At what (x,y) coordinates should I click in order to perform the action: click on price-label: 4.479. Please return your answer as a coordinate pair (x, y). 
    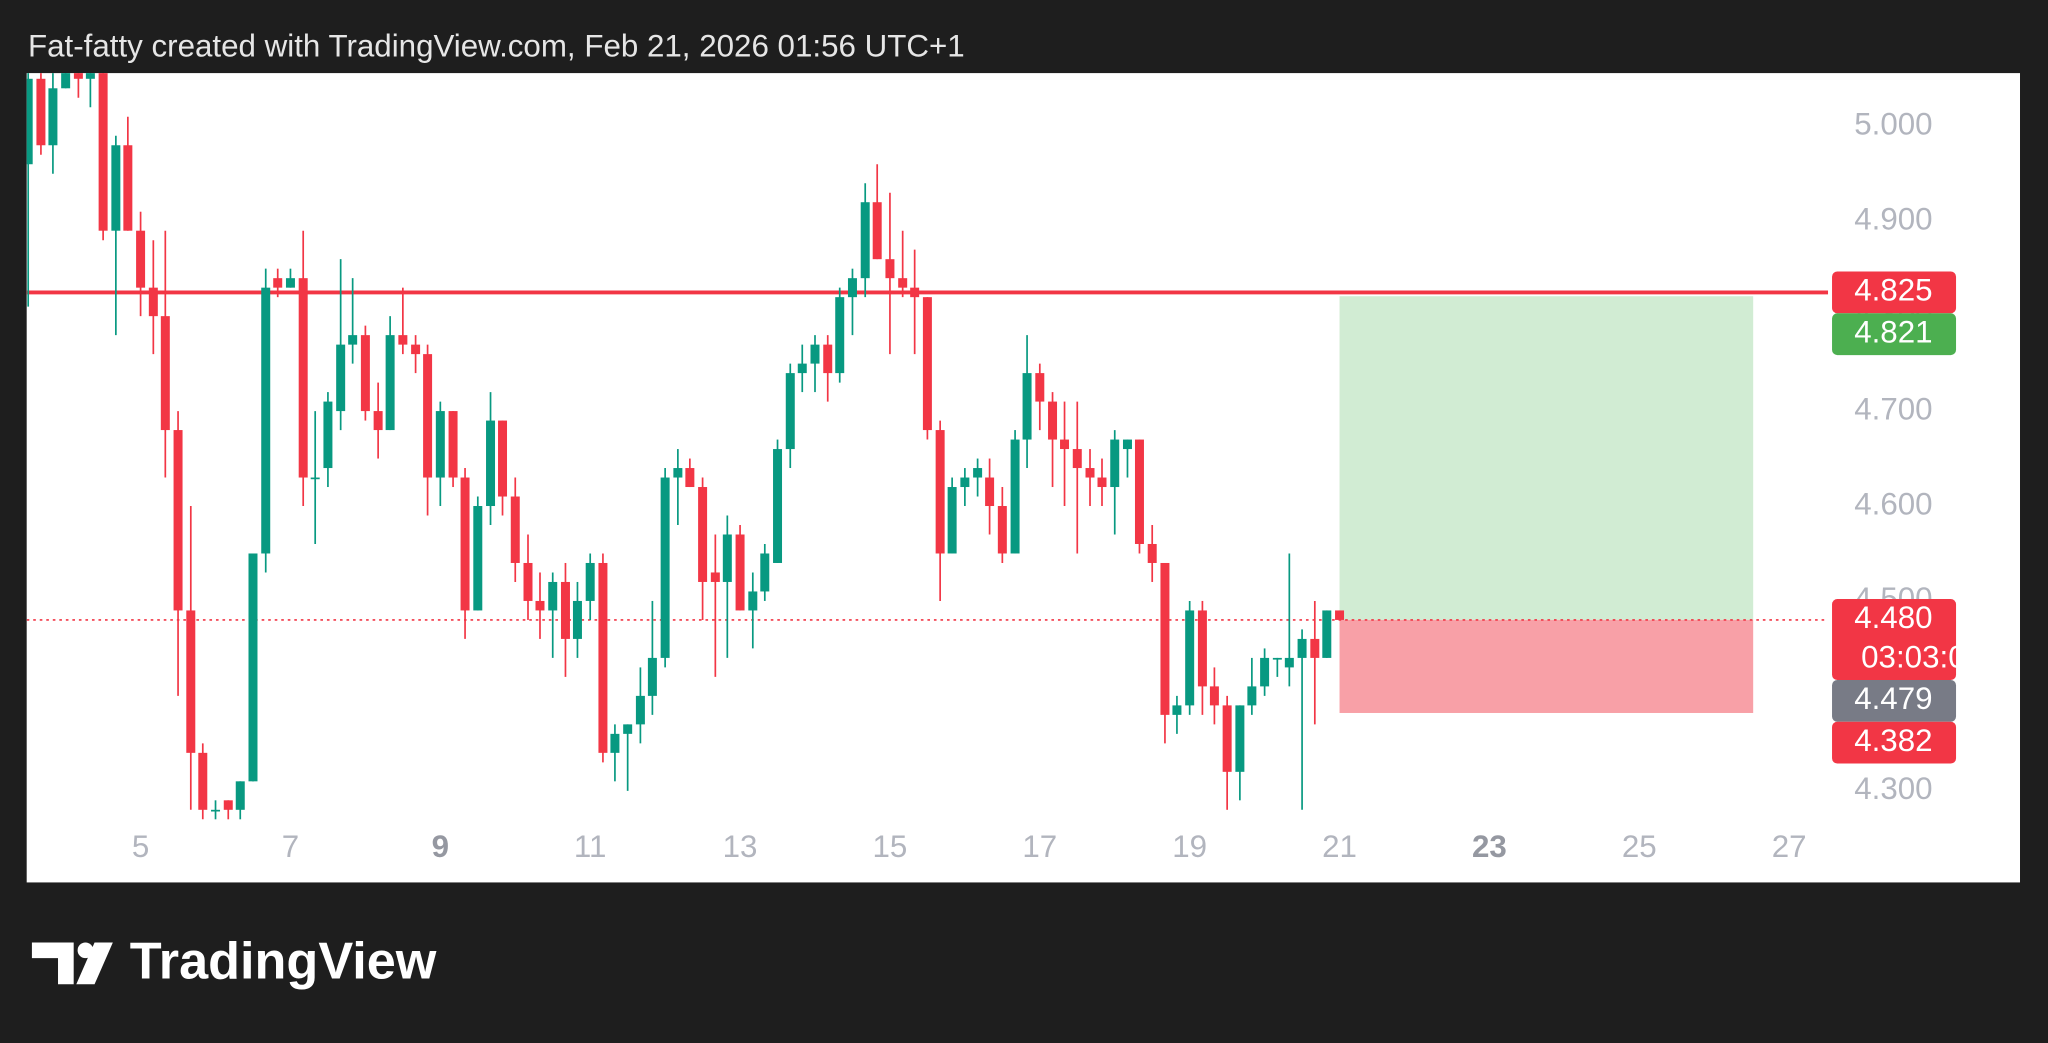
    Looking at the image, I should click on (1893, 698).